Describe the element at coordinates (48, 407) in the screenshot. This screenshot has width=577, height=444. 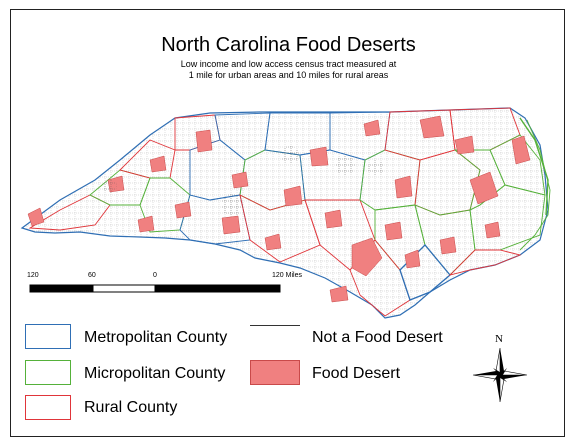
I see `legend-swatch-rural` at that location.